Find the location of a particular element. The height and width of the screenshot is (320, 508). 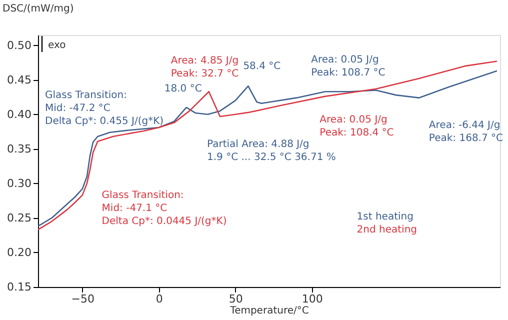

y-tick-label: 0.15 is located at coordinates (19, 287).